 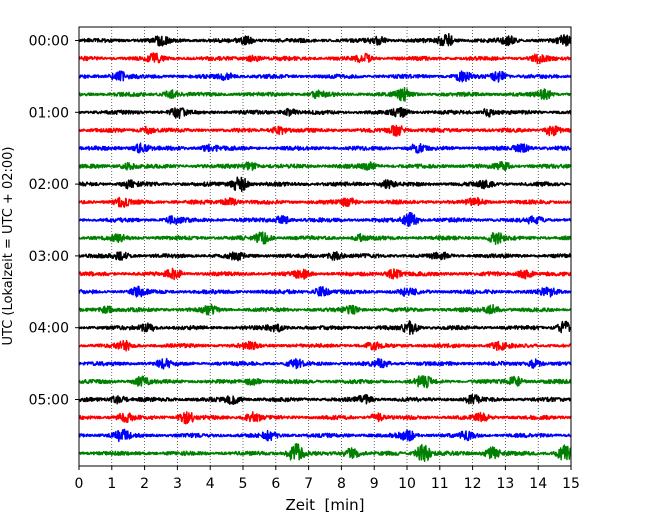 I want to click on y-tick-label: 02:00, so click(x=49, y=185).